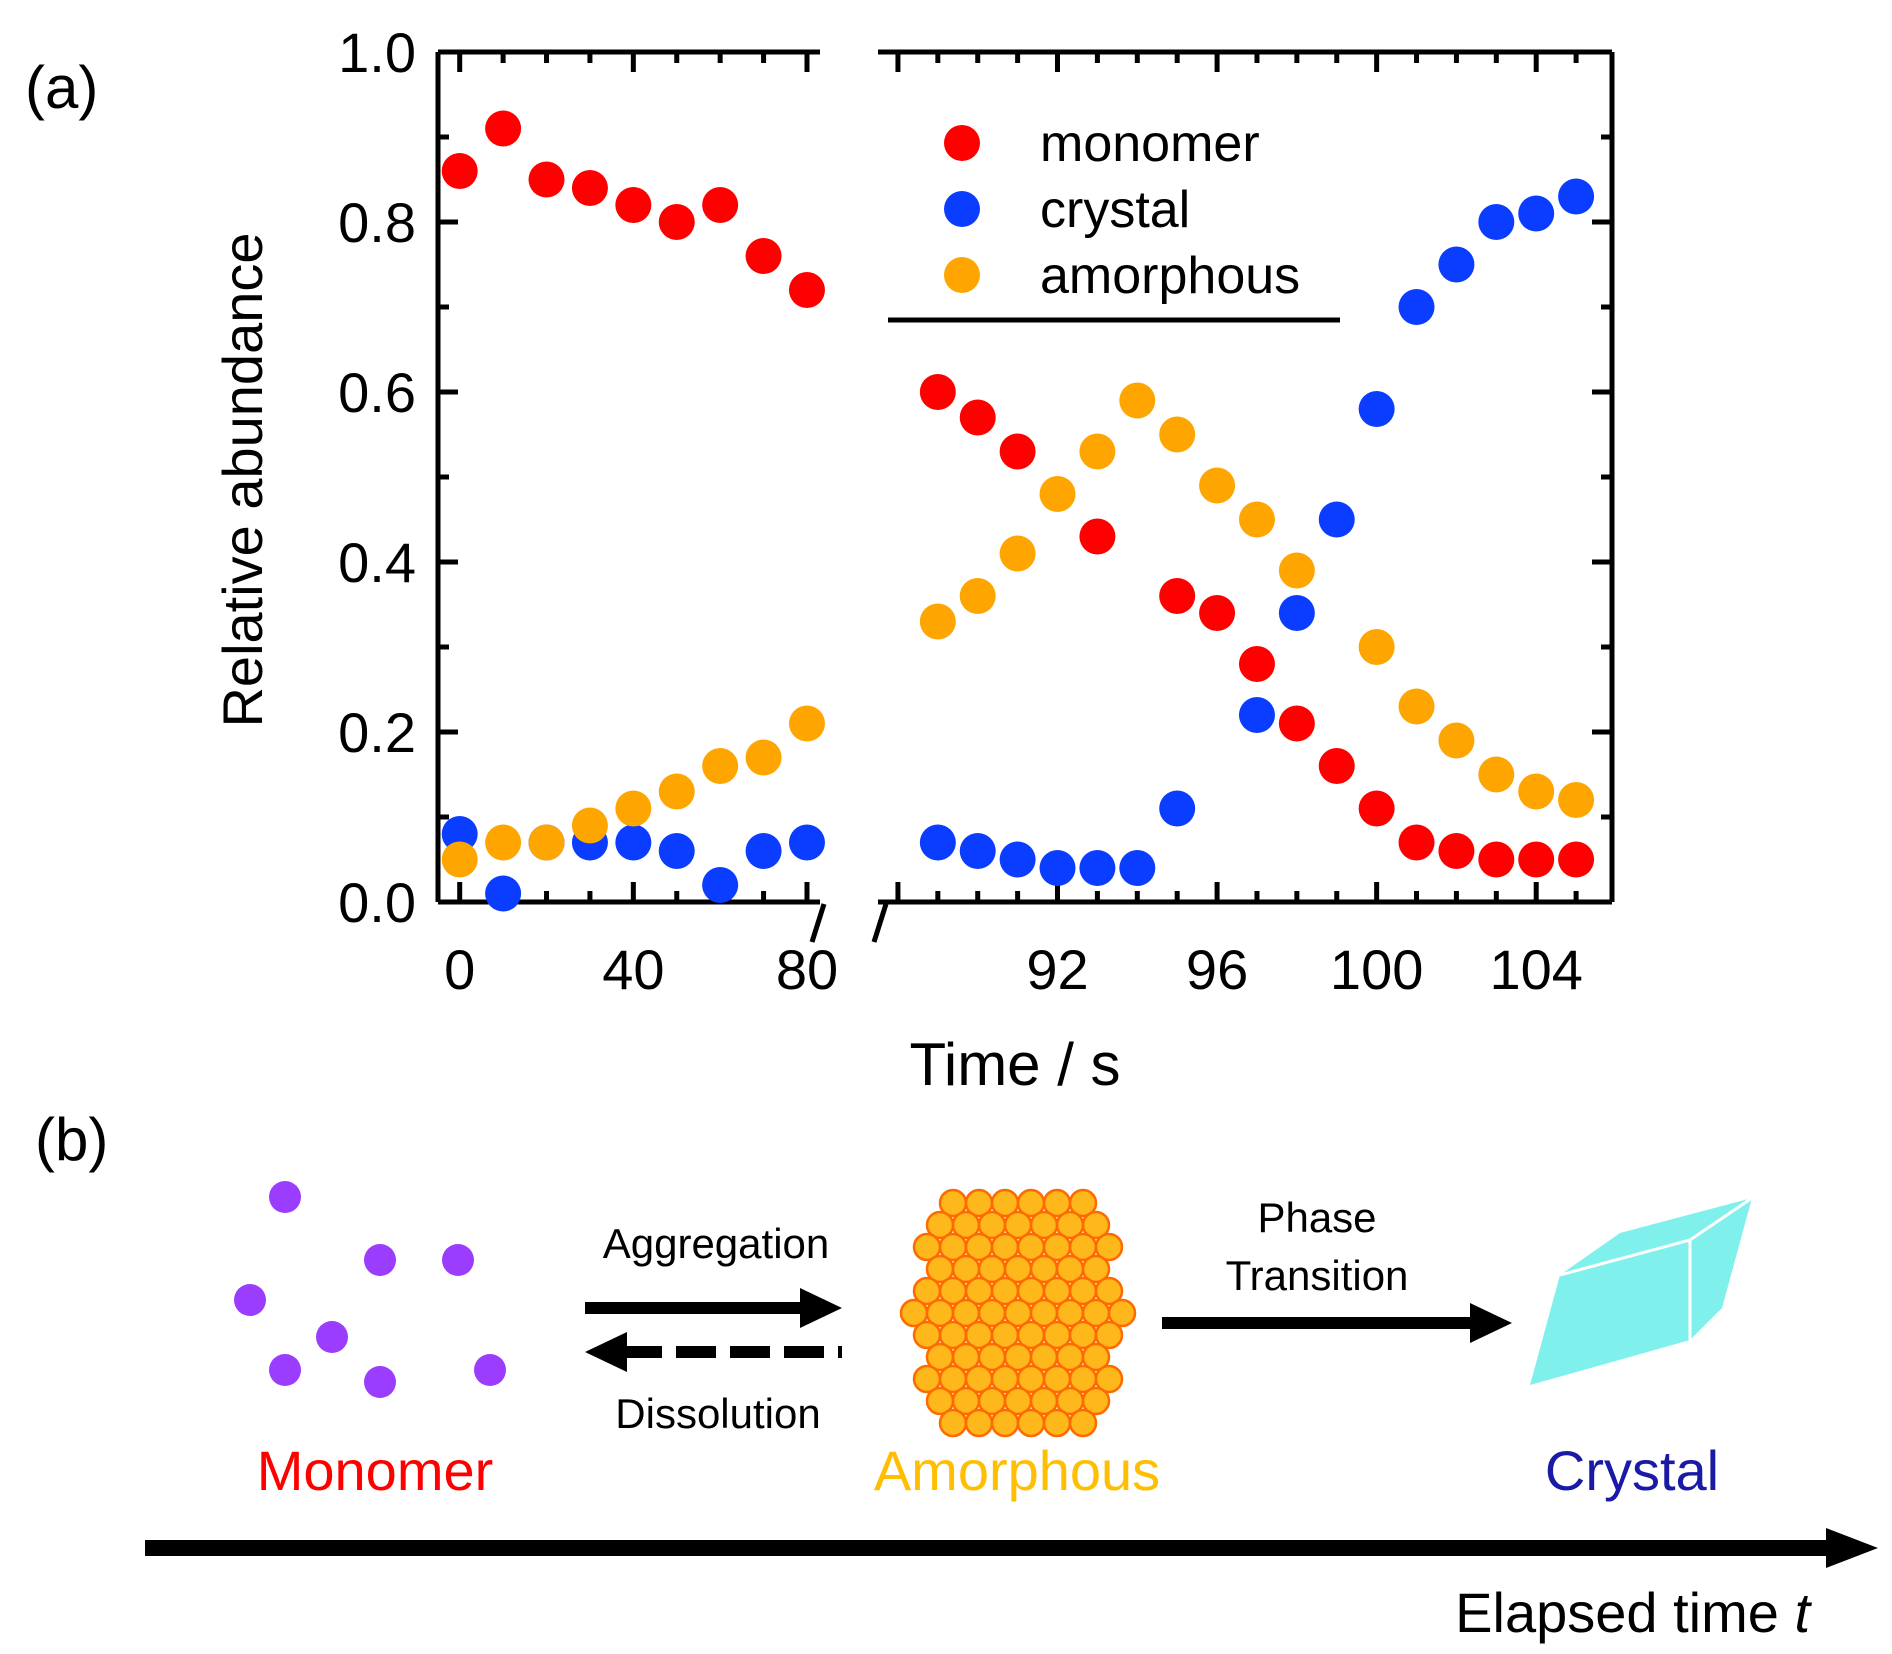 The height and width of the screenshot is (1654, 1892). I want to click on y-axis-label: Relative abundance, so click(242, 479).